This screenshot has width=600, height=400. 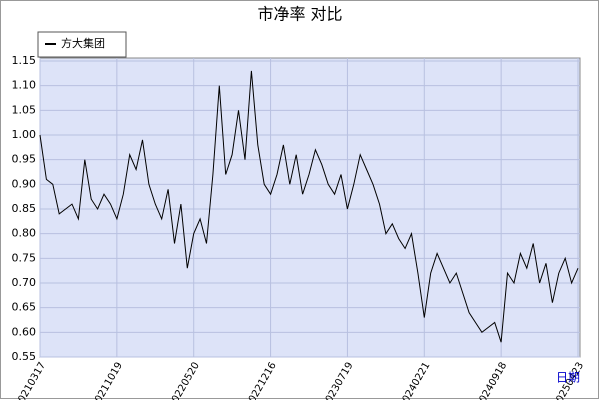 What do you see at coordinates (24, 257) in the screenshot?
I see `y-tick-label: 0.75` at bounding box center [24, 257].